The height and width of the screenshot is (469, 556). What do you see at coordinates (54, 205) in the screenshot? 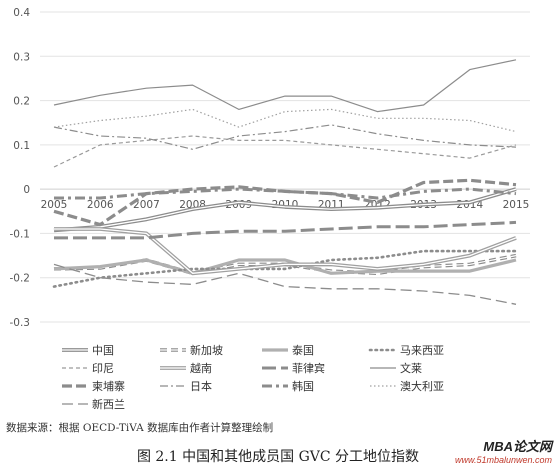
I see `x-tick-label: 2005` at bounding box center [54, 205].